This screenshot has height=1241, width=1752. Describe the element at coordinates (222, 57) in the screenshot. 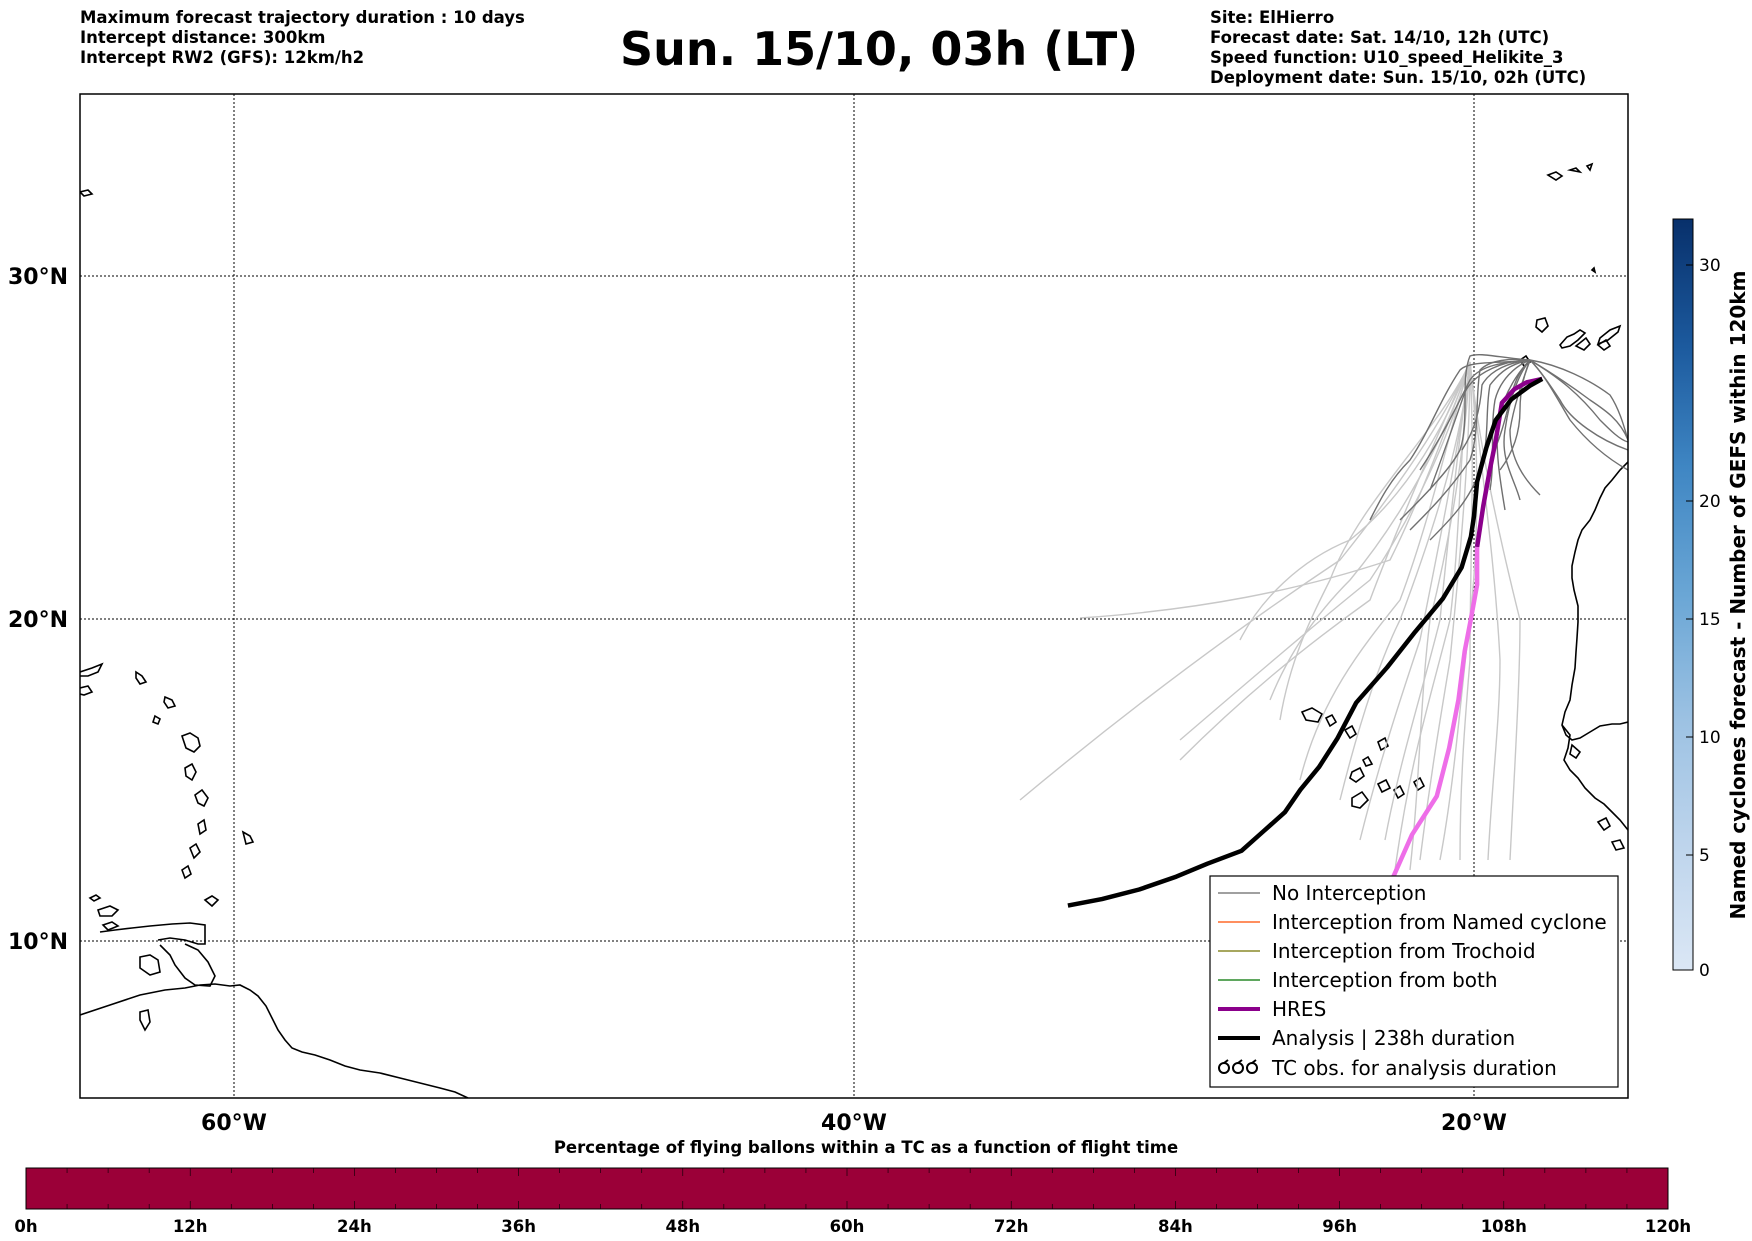

I see `header-intercept-rw2: Intercept RW2 (GFS): 12km/h2` at that location.